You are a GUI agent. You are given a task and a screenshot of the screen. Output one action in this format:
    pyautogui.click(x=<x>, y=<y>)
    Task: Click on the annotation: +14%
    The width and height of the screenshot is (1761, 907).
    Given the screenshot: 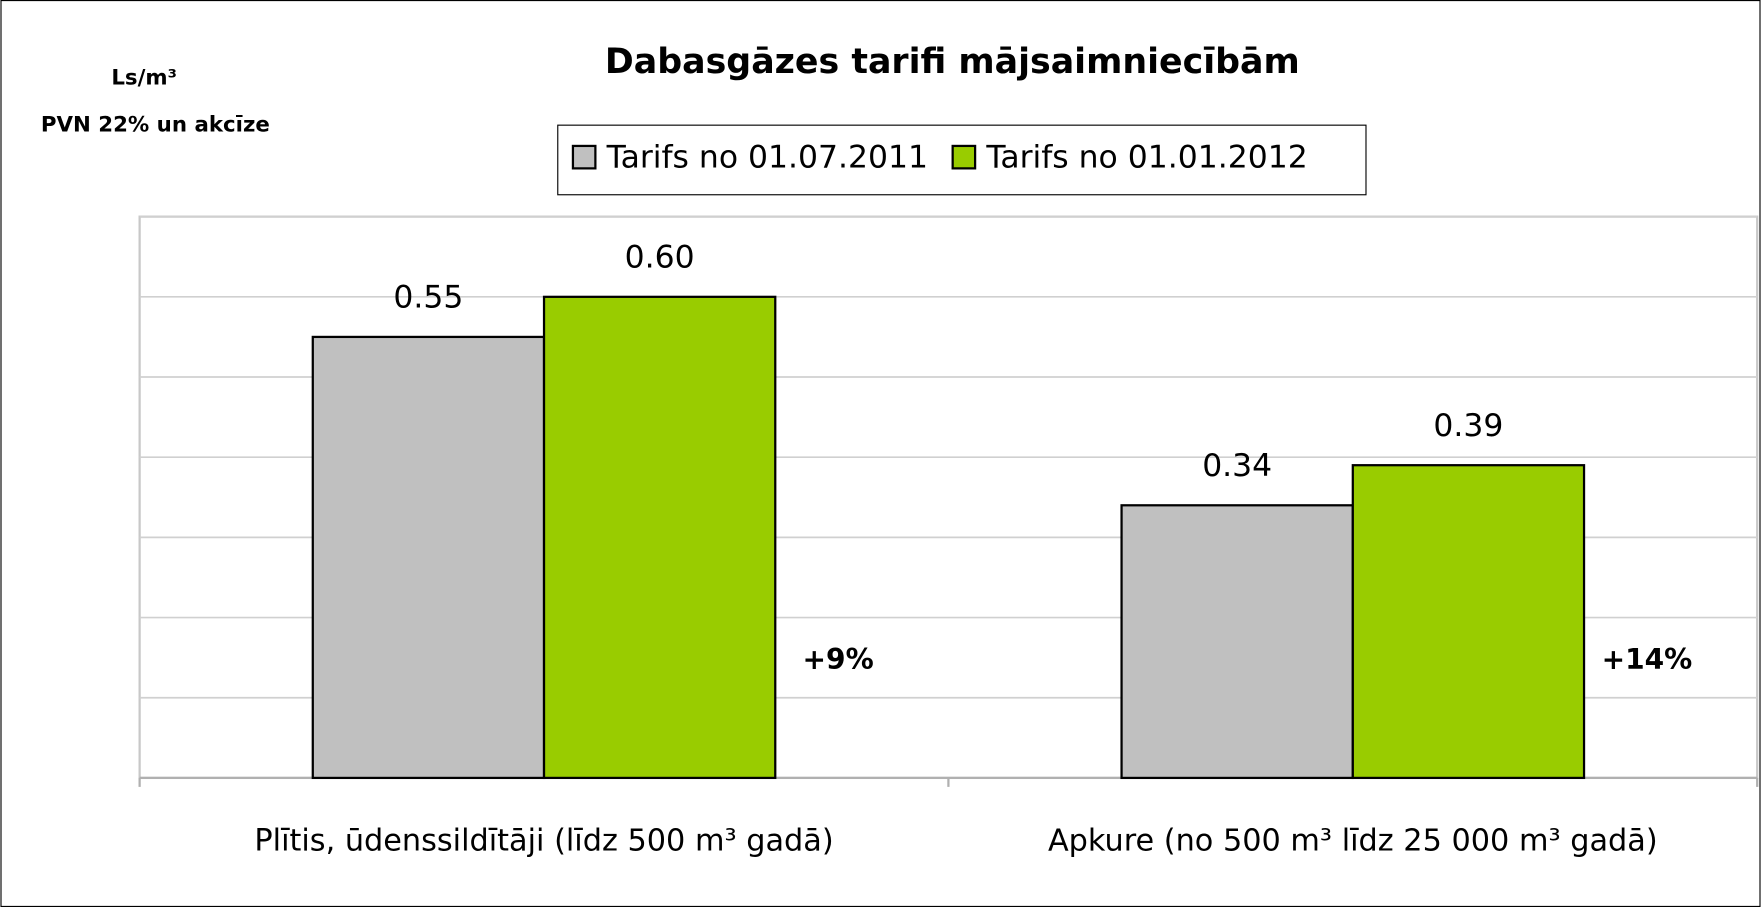 What is the action you would take?
    pyautogui.click(x=1647, y=659)
    